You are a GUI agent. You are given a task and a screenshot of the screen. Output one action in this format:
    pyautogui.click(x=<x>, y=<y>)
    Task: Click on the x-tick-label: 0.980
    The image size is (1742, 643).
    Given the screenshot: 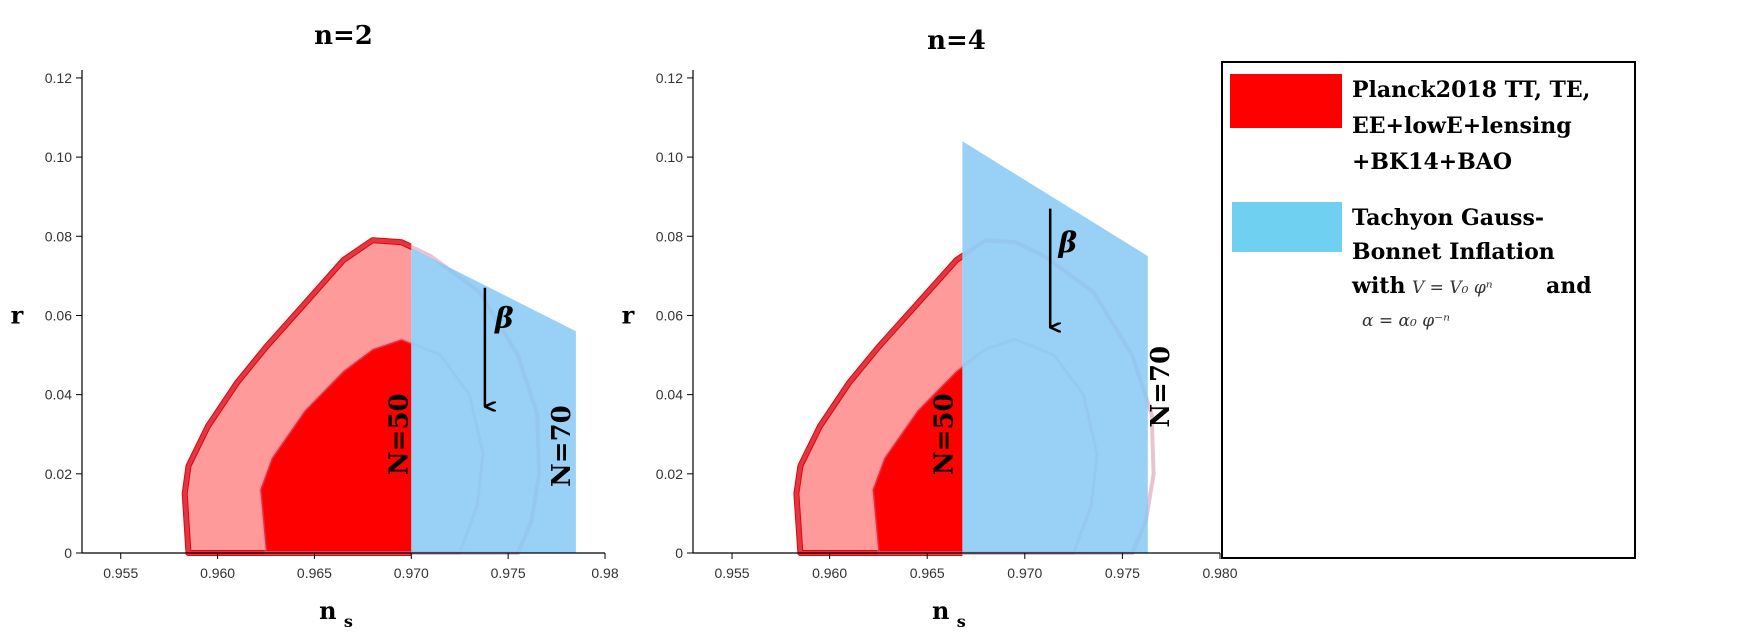 What is the action you would take?
    pyautogui.click(x=1219, y=573)
    